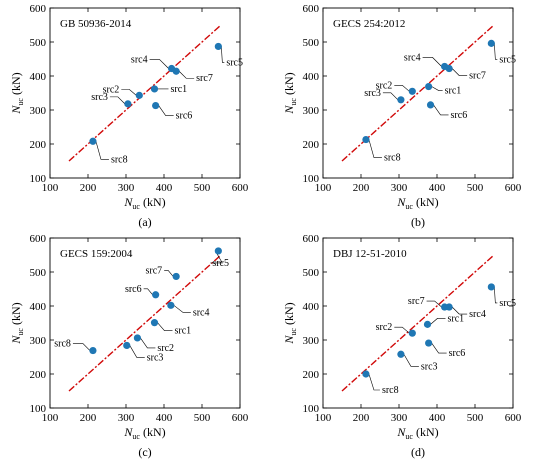 Image resolution: width=550 pixels, height=462 pixels. Describe the element at coordinates (184, 116) in the screenshot. I see `point-label-src6: src6` at that location.